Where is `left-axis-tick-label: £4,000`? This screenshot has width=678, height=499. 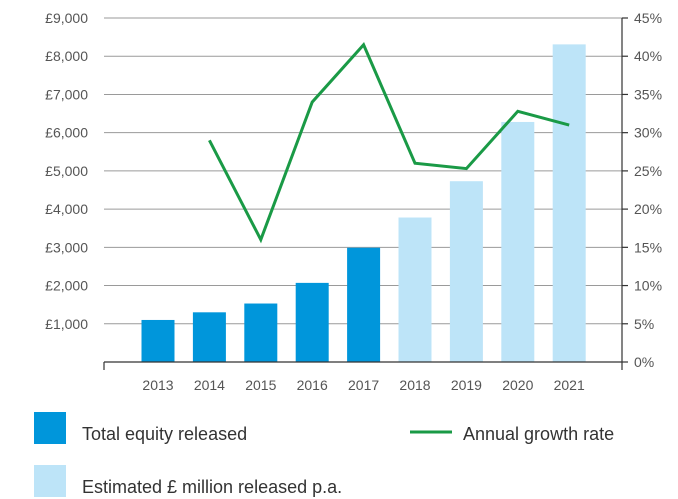
left-axis-tick-label: £4,000 is located at coordinates (66, 209).